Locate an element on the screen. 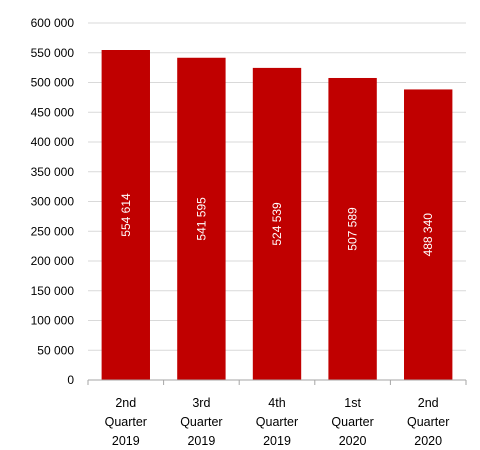 Image resolution: width=480 pixels, height=450 pixels. data-label: 554 614 is located at coordinates (126, 215).